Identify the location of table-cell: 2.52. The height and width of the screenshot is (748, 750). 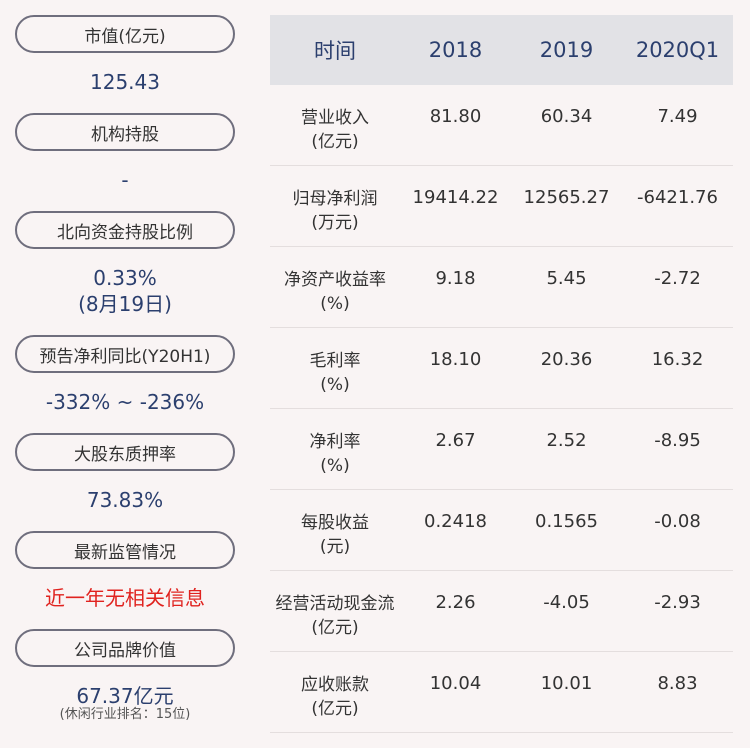
(566, 440).